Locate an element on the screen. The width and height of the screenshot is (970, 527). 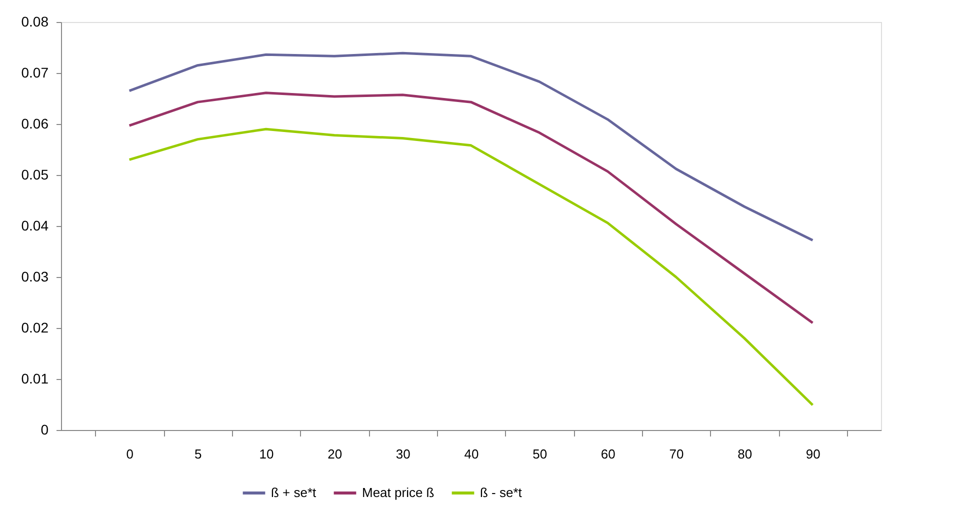
y-tick-label: 0.06 is located at coordinates (35, 124).